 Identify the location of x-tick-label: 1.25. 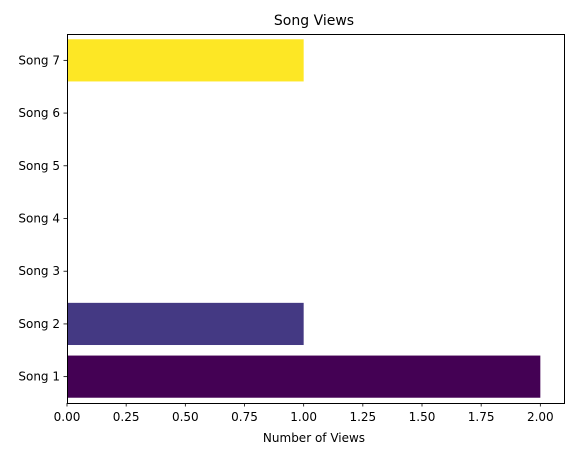
(362, 417).